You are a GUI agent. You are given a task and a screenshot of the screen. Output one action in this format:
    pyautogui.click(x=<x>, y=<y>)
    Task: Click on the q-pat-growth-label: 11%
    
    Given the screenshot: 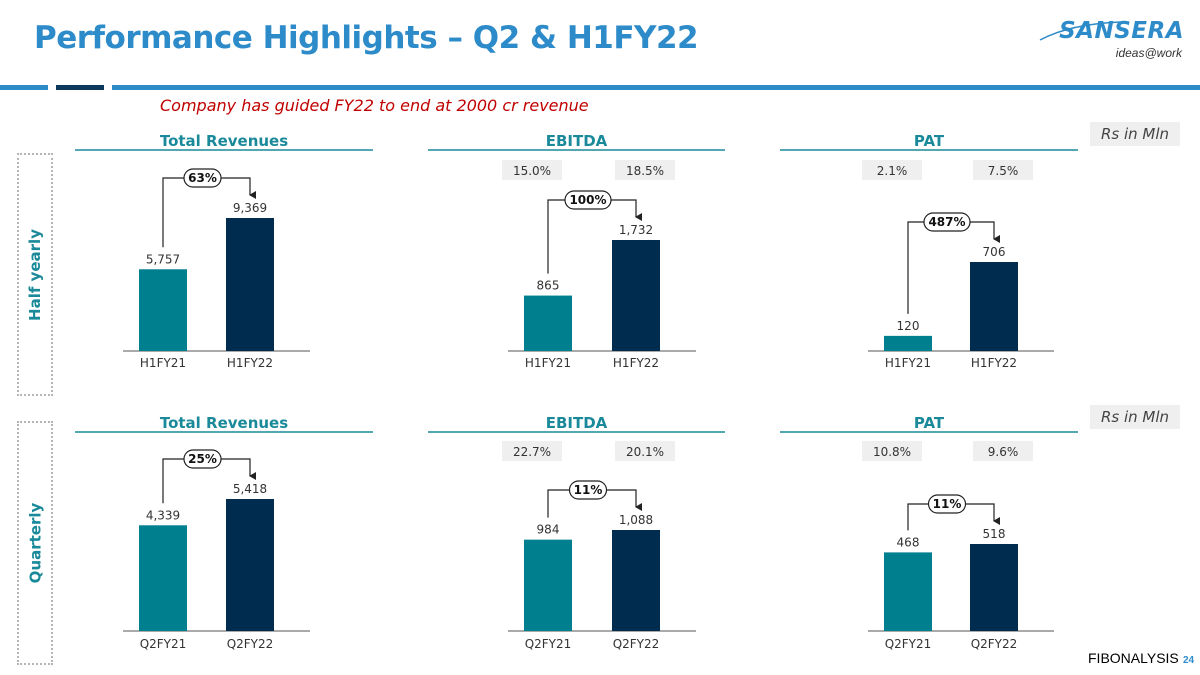 What is the action you would take?
    pyautogui.click(x=947, y=504)
    